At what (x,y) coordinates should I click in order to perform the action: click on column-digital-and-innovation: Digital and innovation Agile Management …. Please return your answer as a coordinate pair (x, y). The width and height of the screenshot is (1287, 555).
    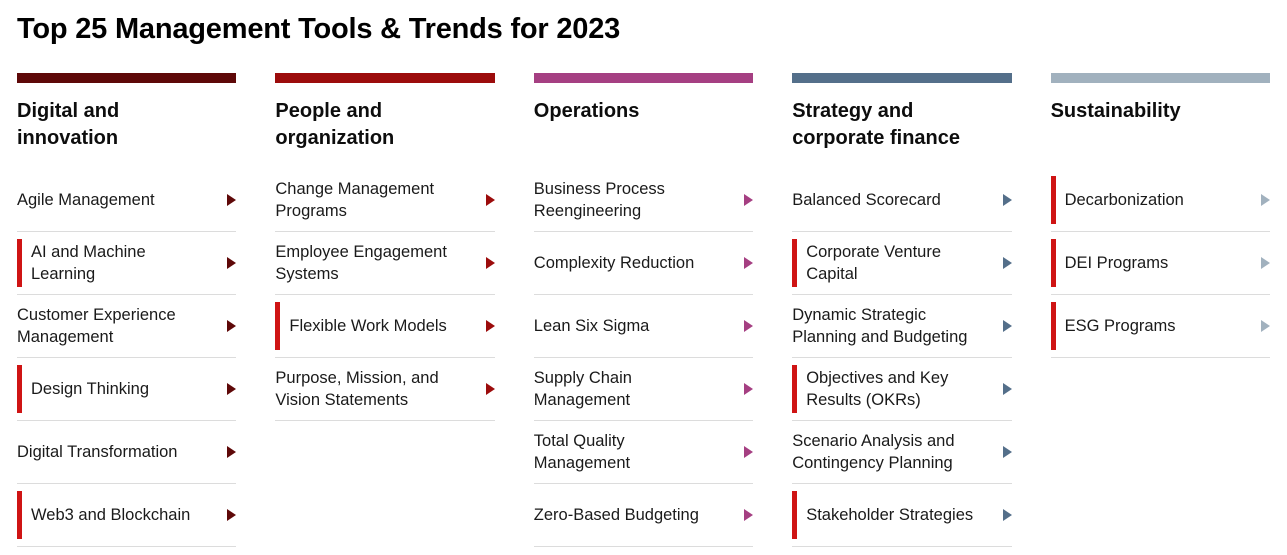
    Looking at the image, I should click on (127, 310).